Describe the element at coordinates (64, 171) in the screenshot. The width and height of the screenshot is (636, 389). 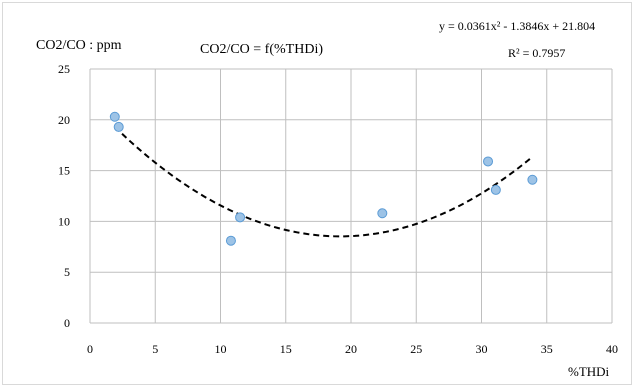
I see `y-tick-label: 15` at that location.